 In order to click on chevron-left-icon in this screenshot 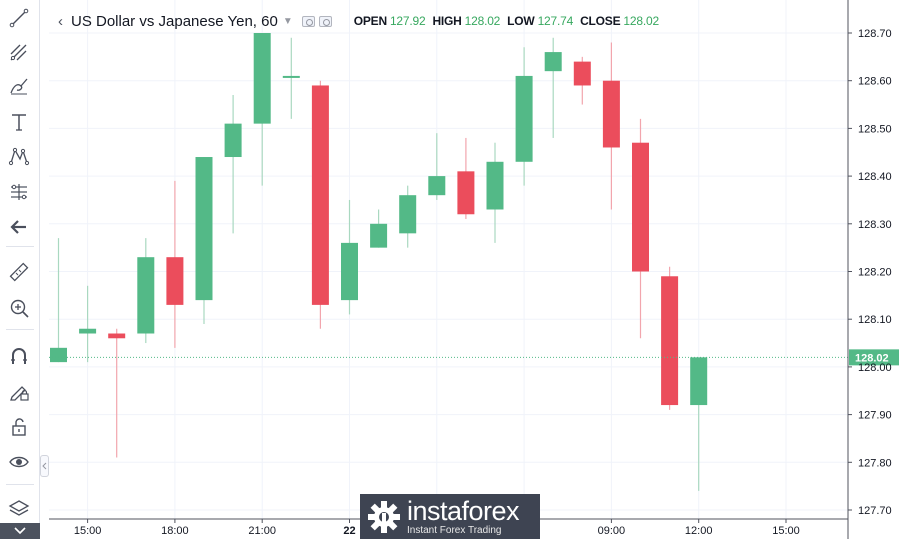, I will do `click(44, 466)`.